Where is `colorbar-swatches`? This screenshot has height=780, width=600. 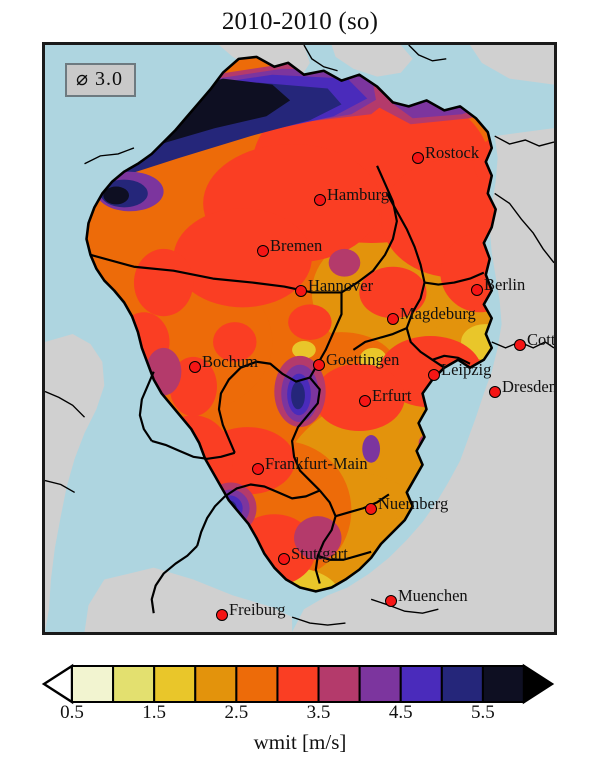 colorbar-swatches is located at coordinates (298, 684).